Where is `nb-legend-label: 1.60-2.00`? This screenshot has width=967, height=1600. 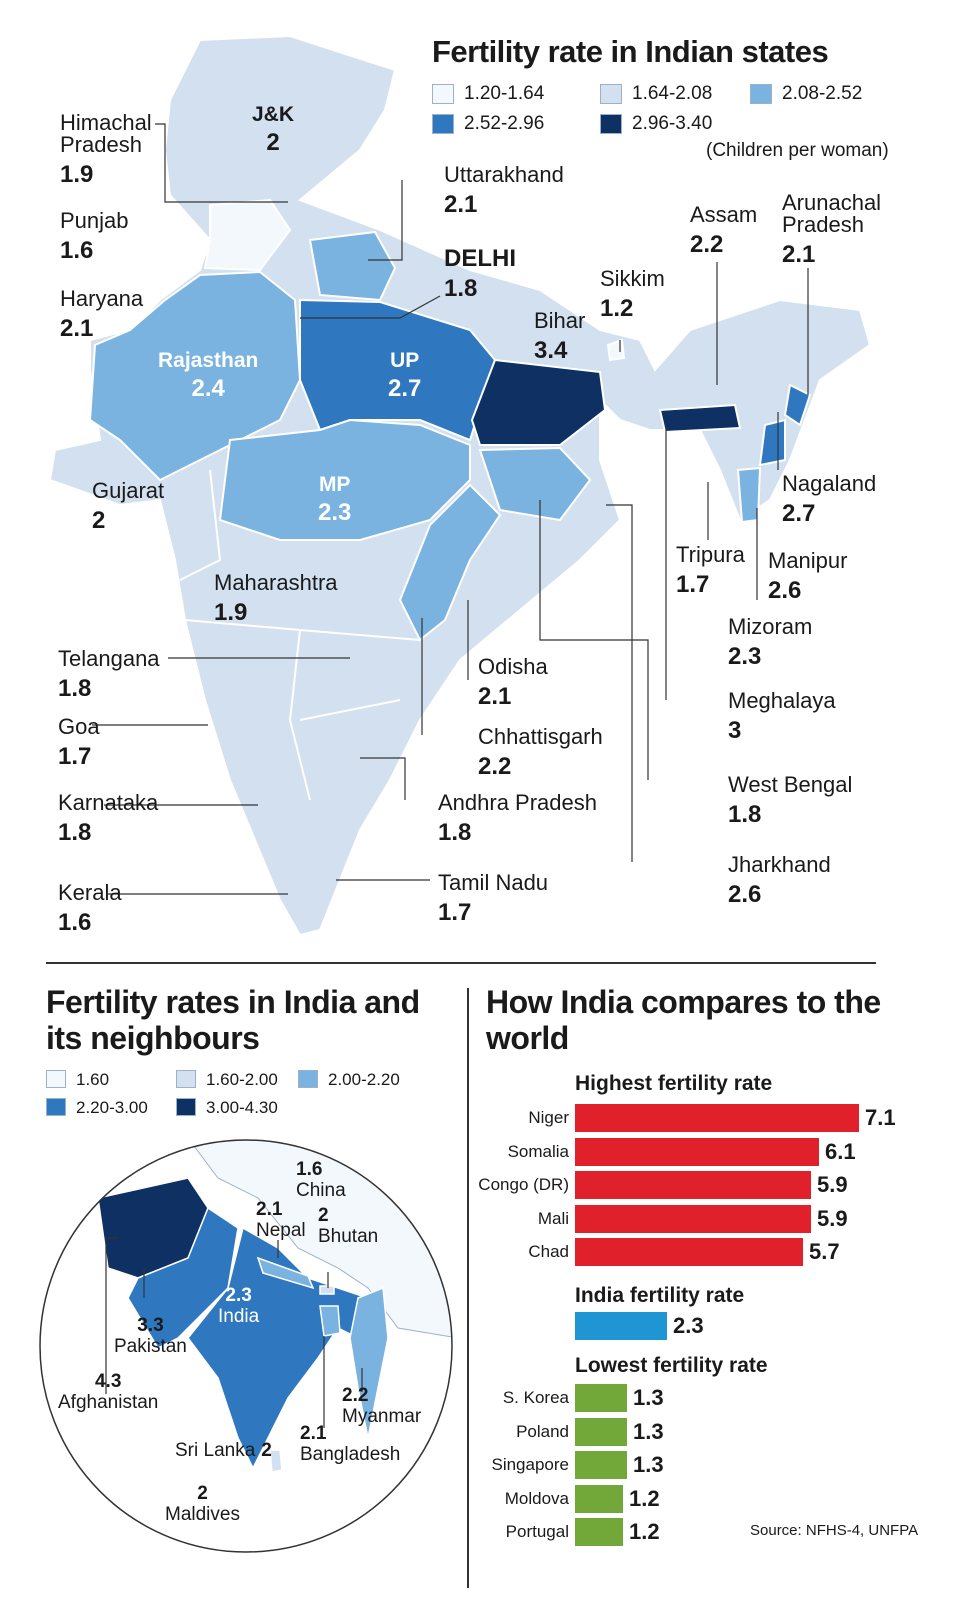 nb-legend-label: 1.60-2.00 is located at coordinates (242, 1079).